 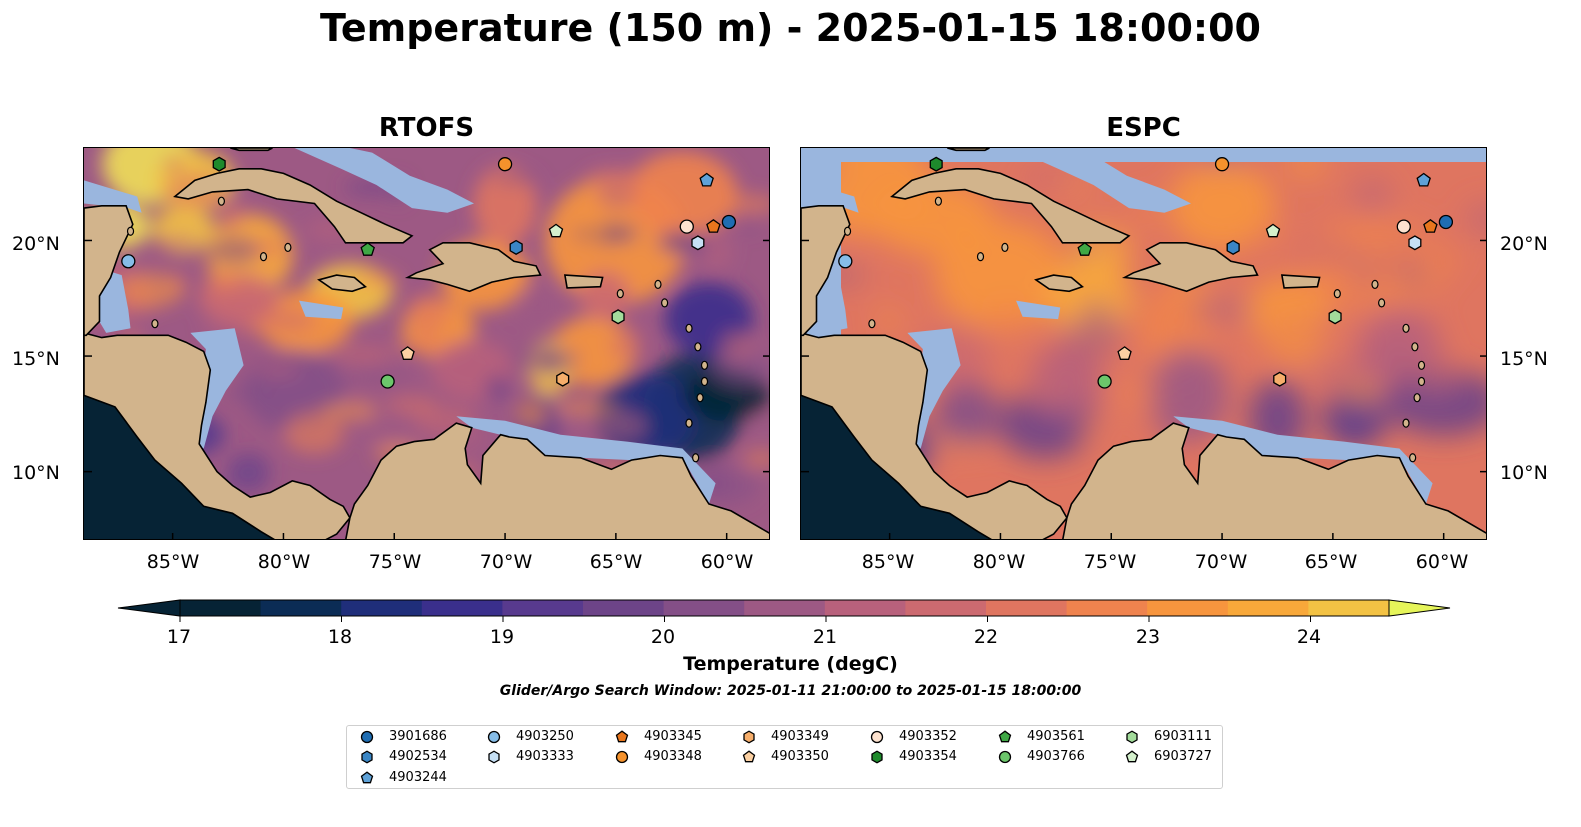 What do you see at coordinates (418, 756) in the screenshot?
I see `legend-label: 4902534` at bounding box center [418, 756].